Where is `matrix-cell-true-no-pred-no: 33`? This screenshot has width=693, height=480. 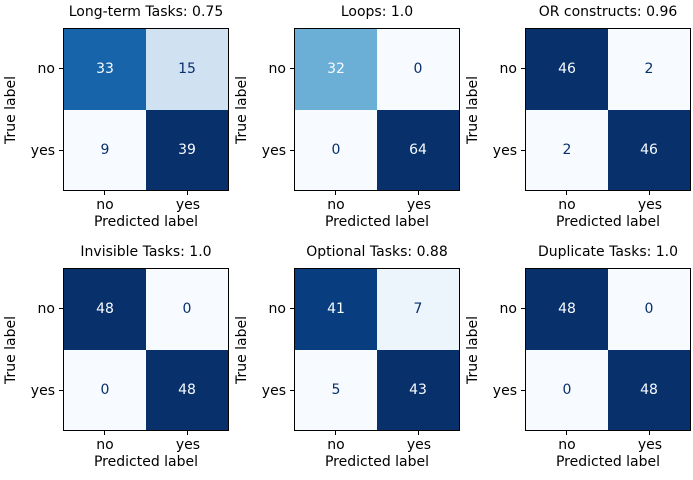
matrix-cell-true-no-pred-no: 33 is located at coordinates (105, 69).